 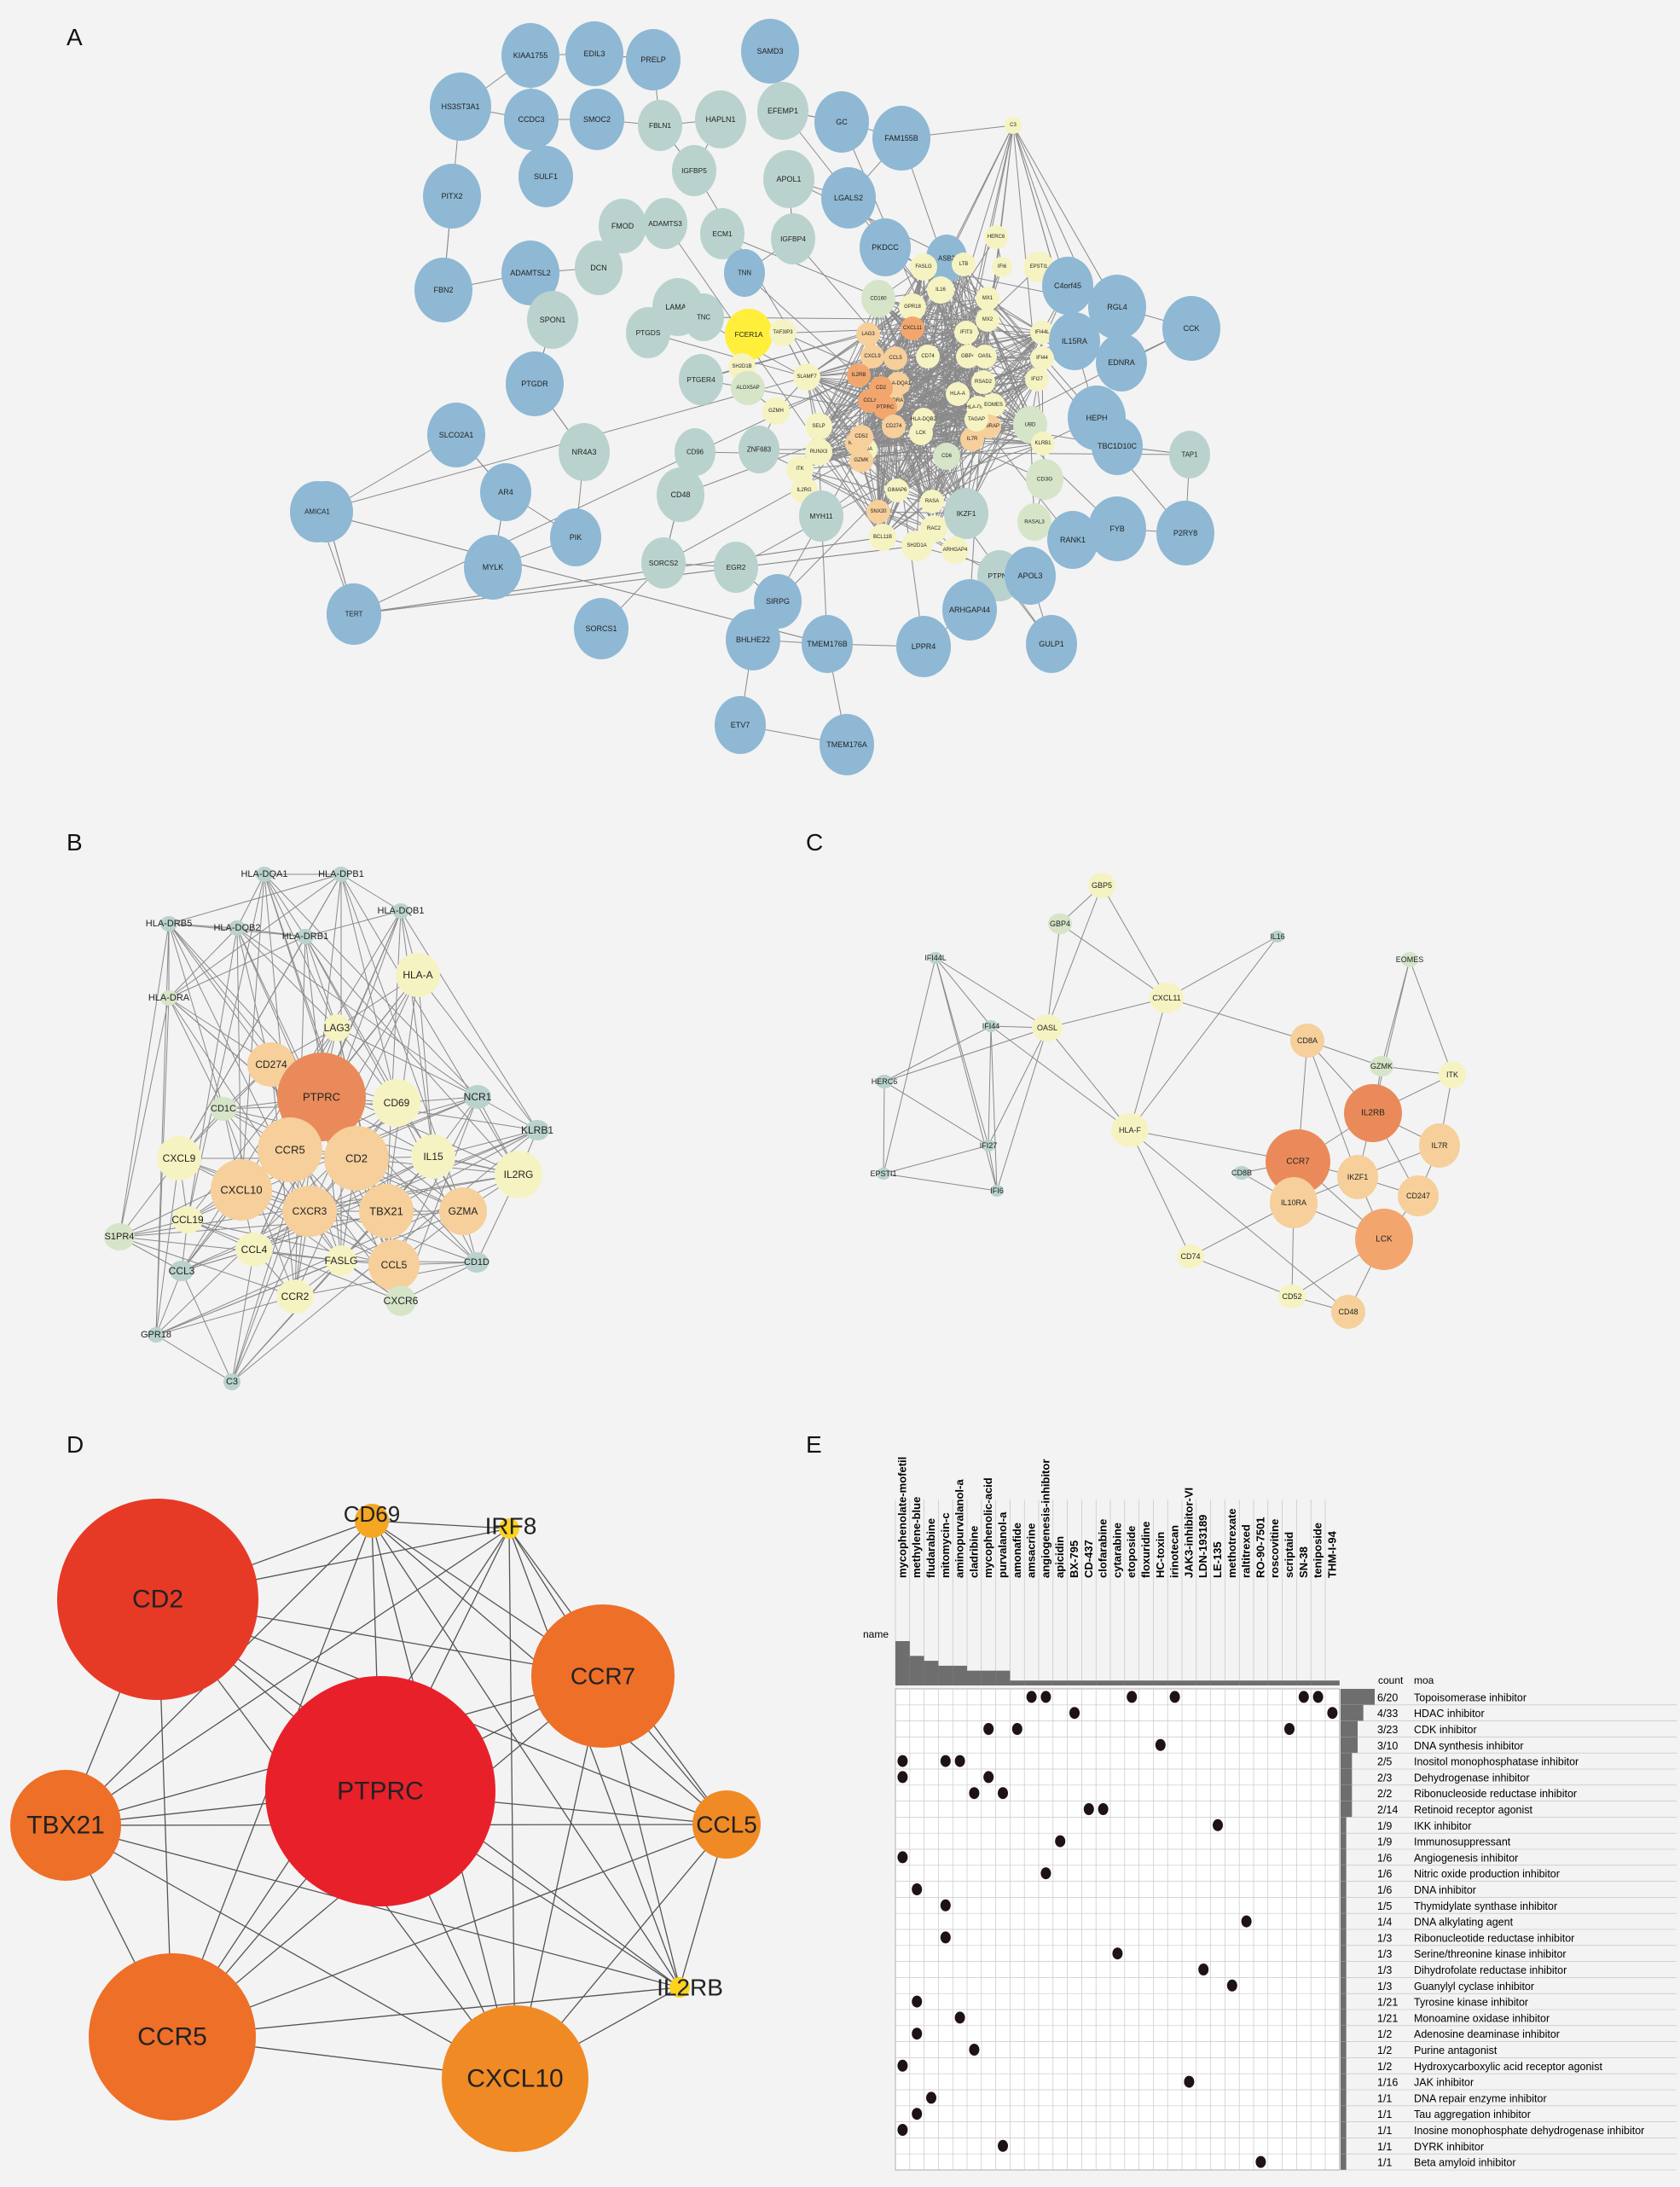 I want to click on network-b-node-il2rg: IL2RG, so click(x=519, y=1174).